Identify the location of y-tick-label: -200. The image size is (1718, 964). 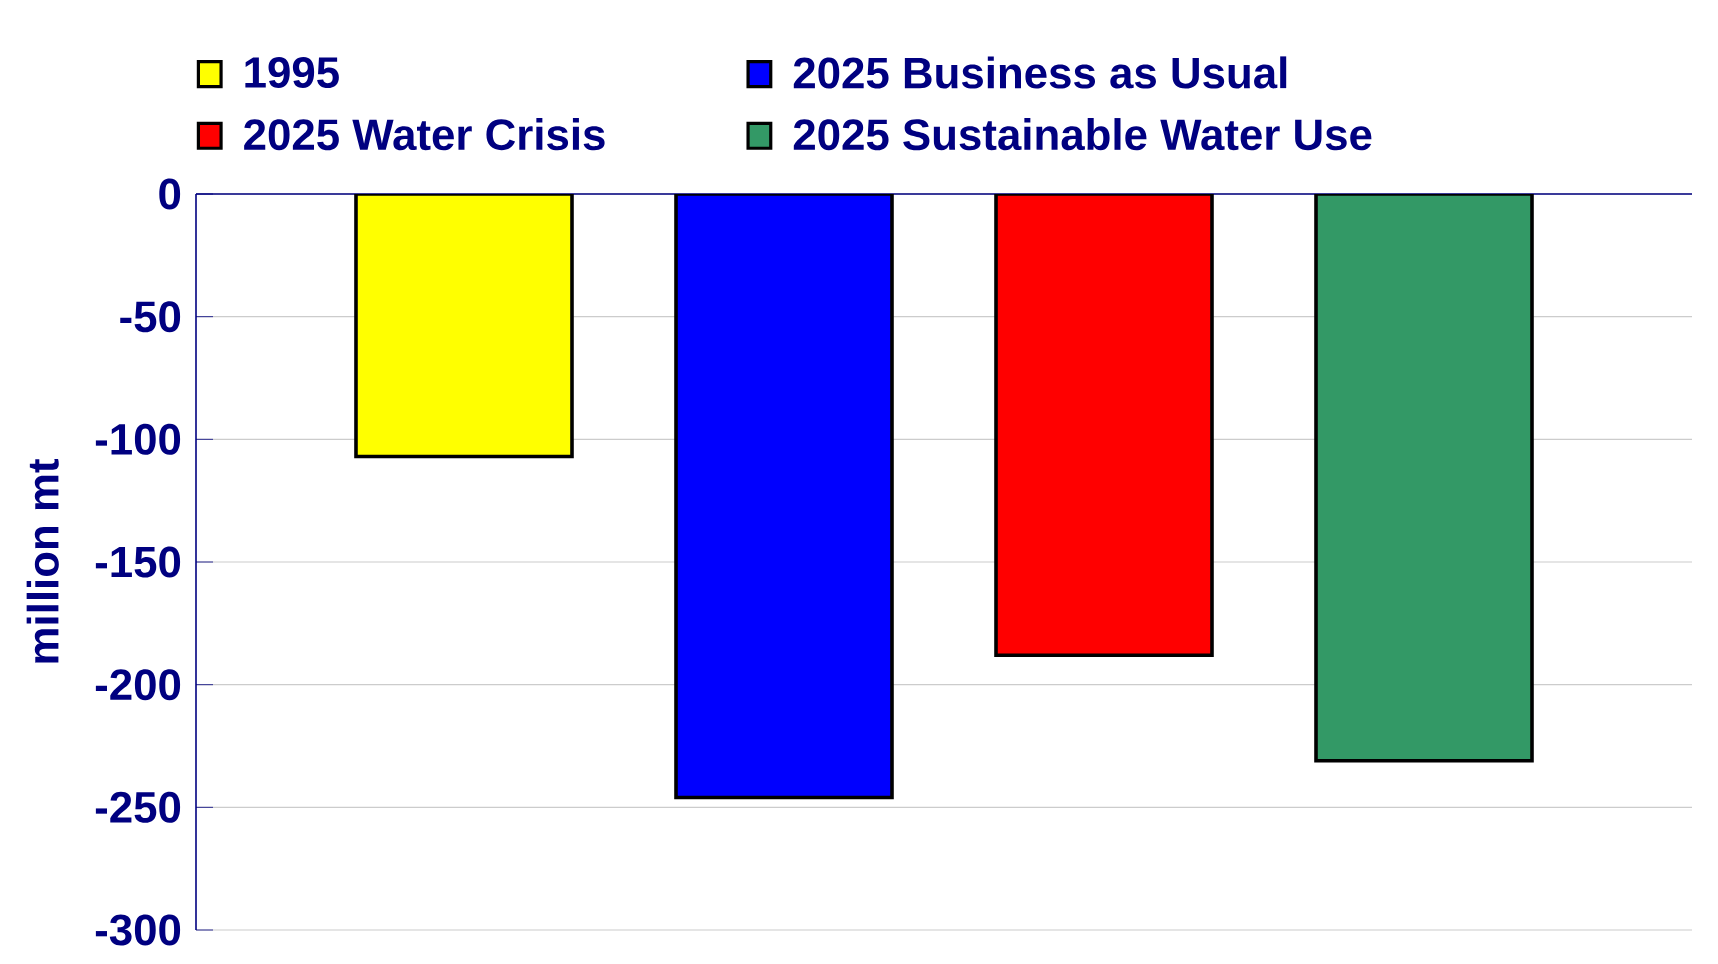
(138, 685).